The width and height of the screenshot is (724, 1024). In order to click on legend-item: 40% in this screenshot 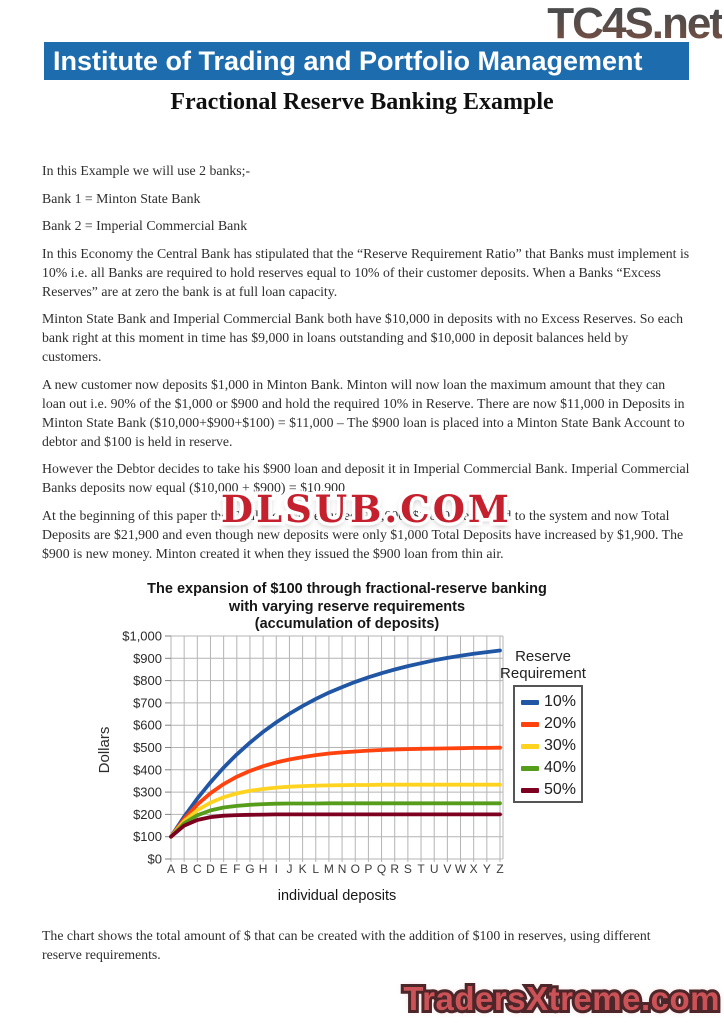, I will do `click(548, 768)`.